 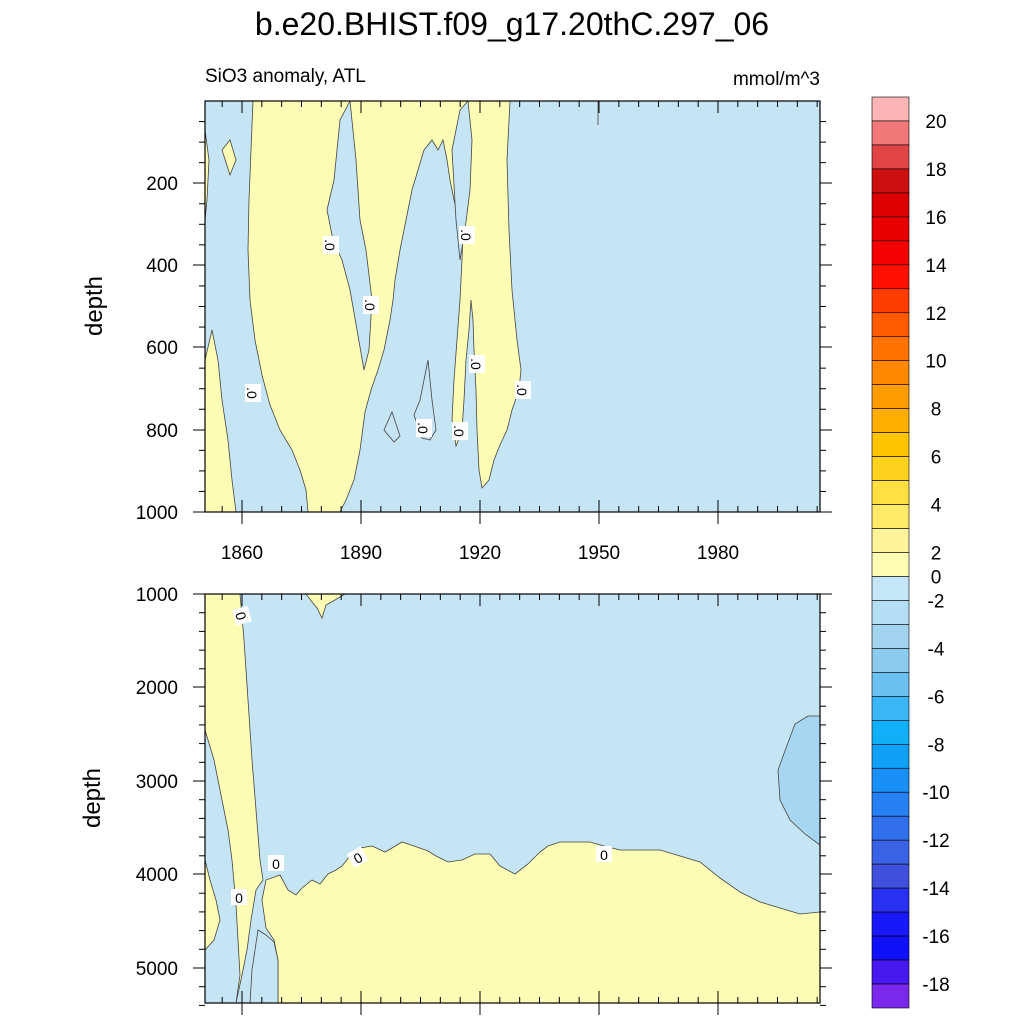 I want to click on y-tick-label: 800, so click(x=162, y=431).